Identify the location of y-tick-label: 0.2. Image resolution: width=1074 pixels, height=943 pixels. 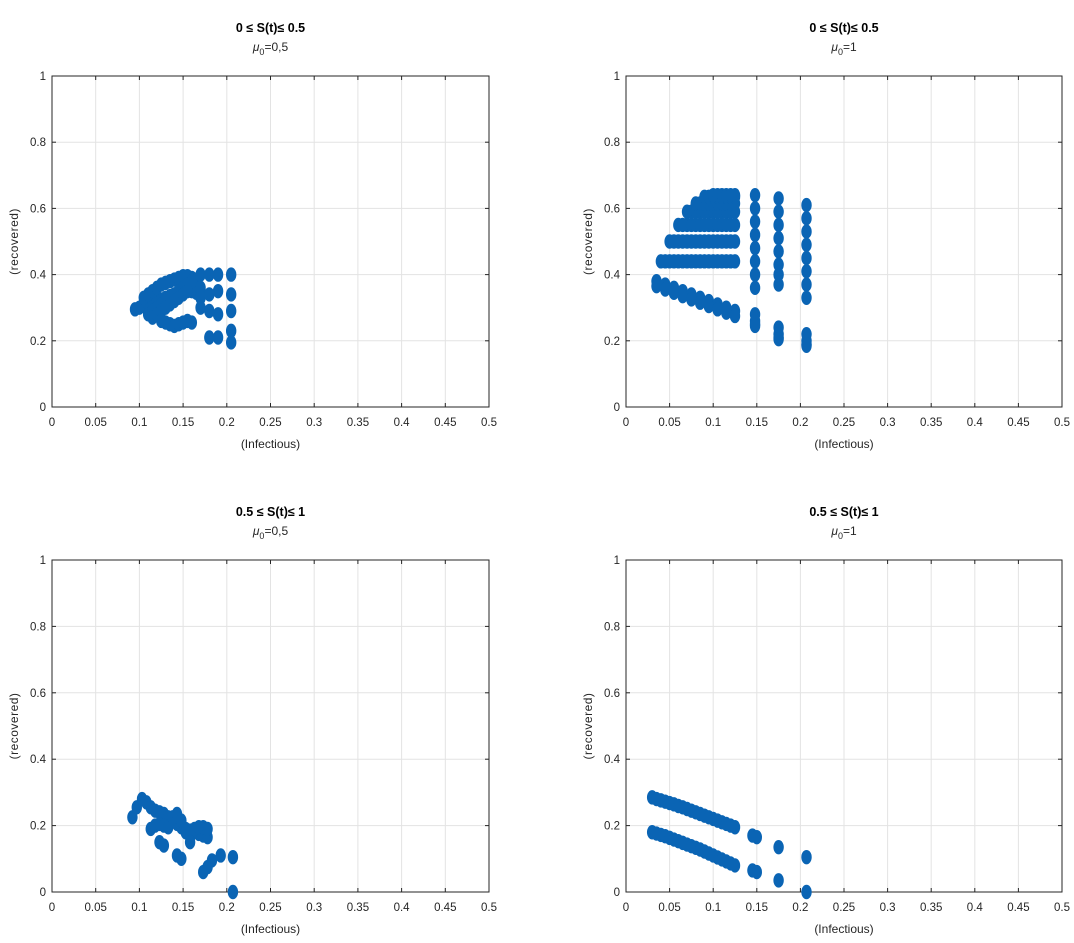
(612, 342).